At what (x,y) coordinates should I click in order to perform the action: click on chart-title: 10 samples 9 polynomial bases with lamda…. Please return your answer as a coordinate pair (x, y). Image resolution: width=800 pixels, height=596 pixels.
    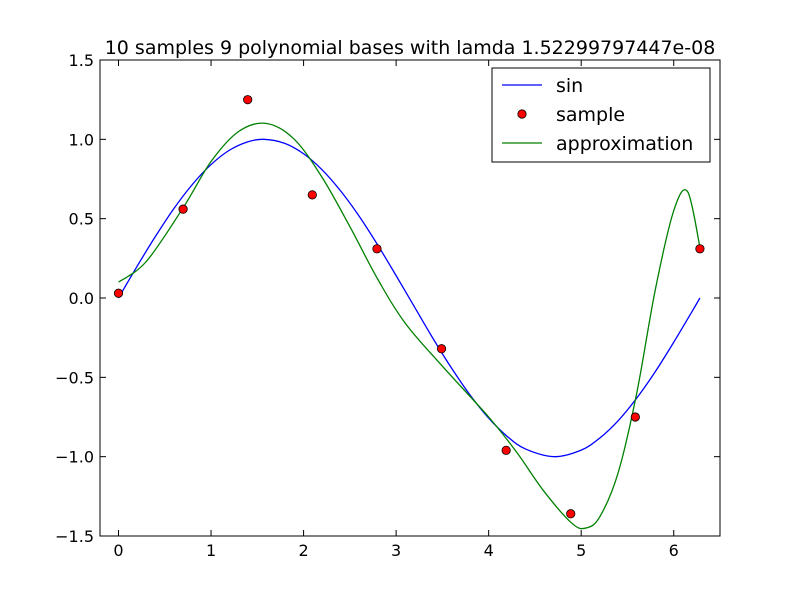
    Looking at the image, I should click on (410, 48).